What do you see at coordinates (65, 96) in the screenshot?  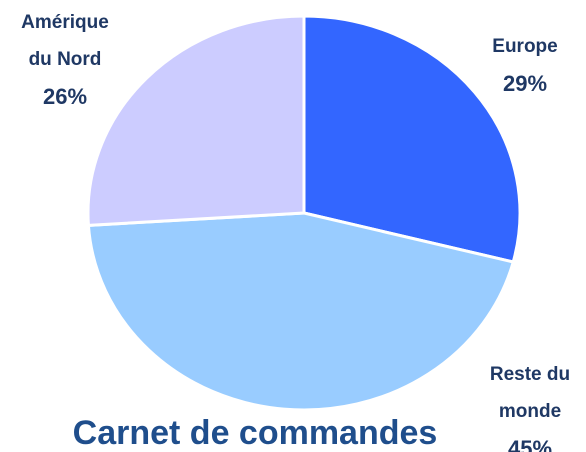 I see `value-label: 26%` at bounding box center [65, 96].